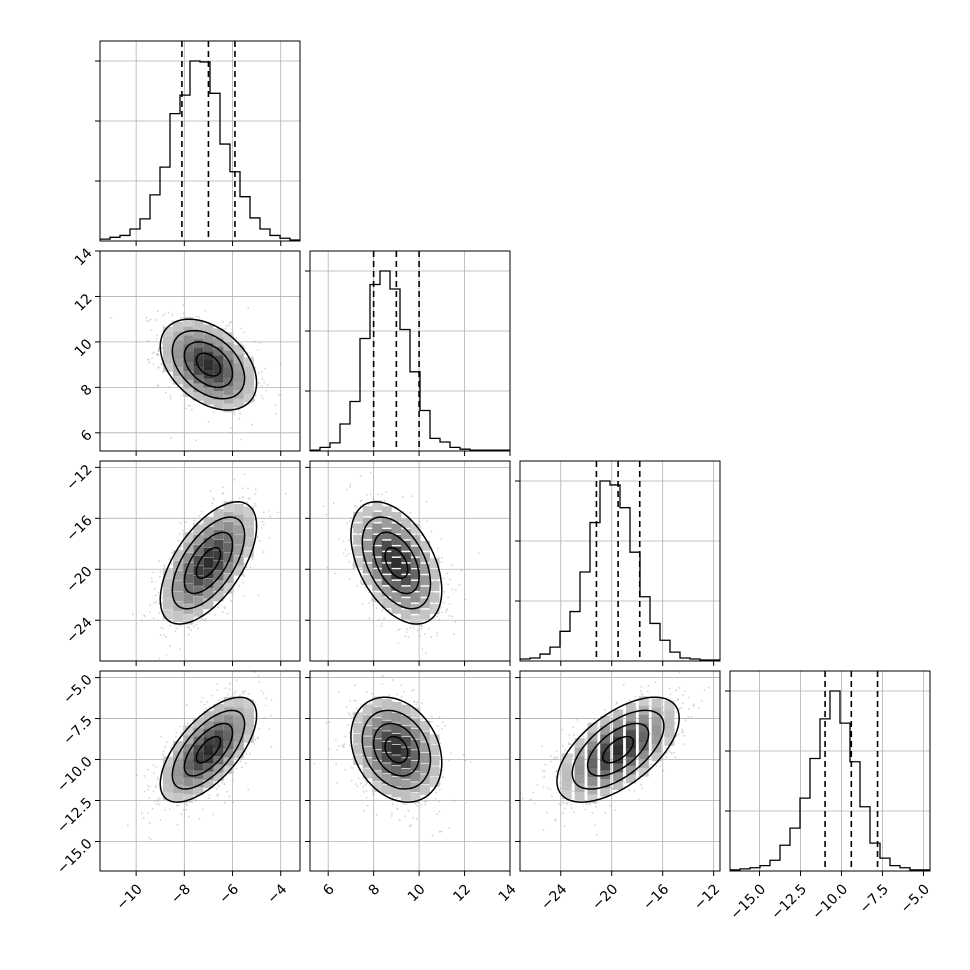 The height and width of the screenshot is (970, 970). What do you see at coordinates (84, 257) in the screenshot?
I see `y-tick-label: 14` at bounding box center [84, 257].